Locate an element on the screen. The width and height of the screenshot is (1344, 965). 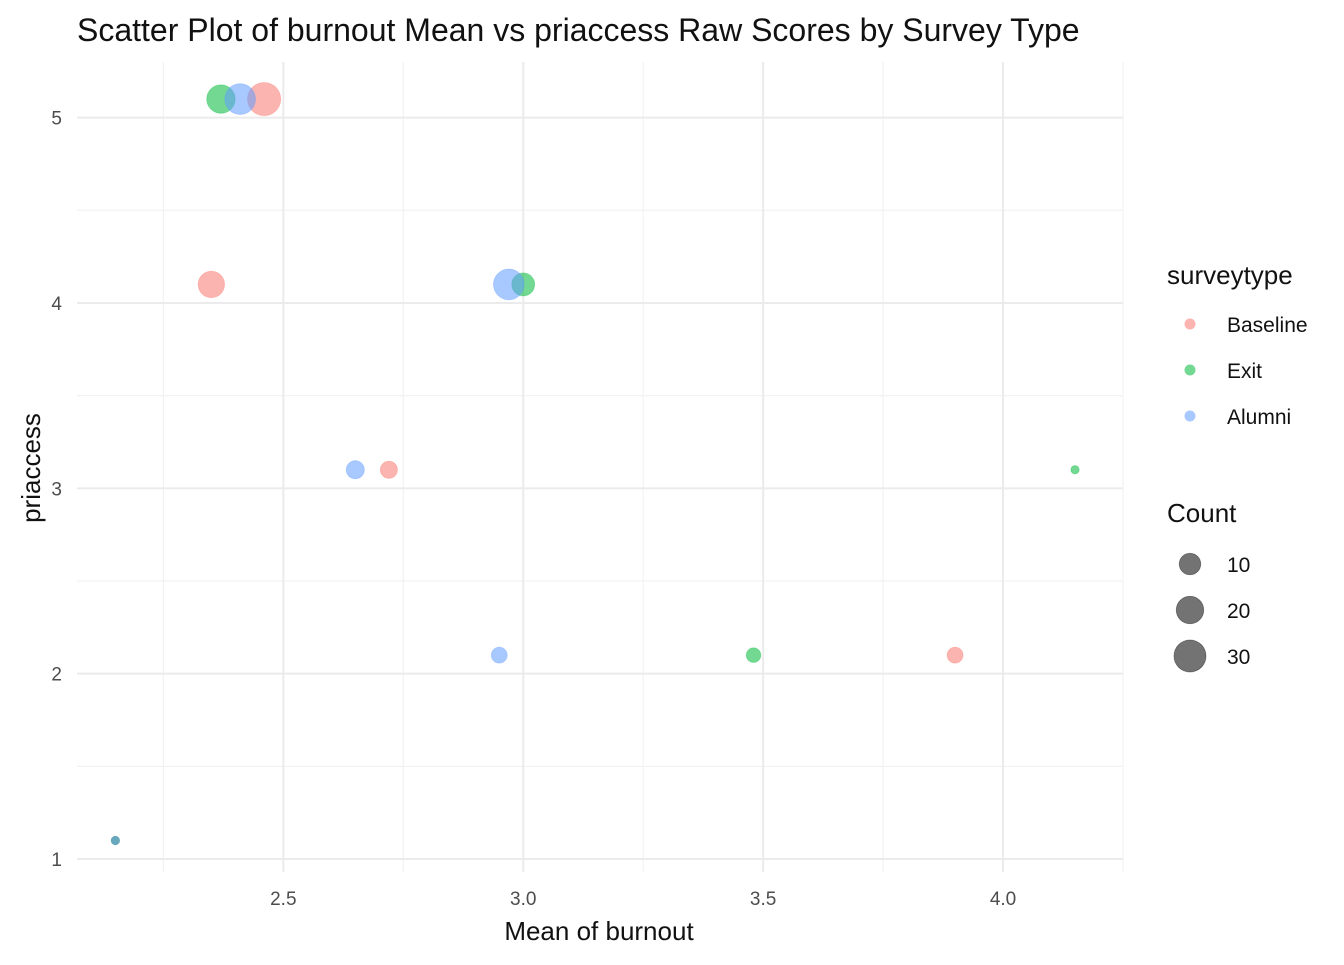
x-axis-title: Mean of burnout is located at coordinates (599, 931).